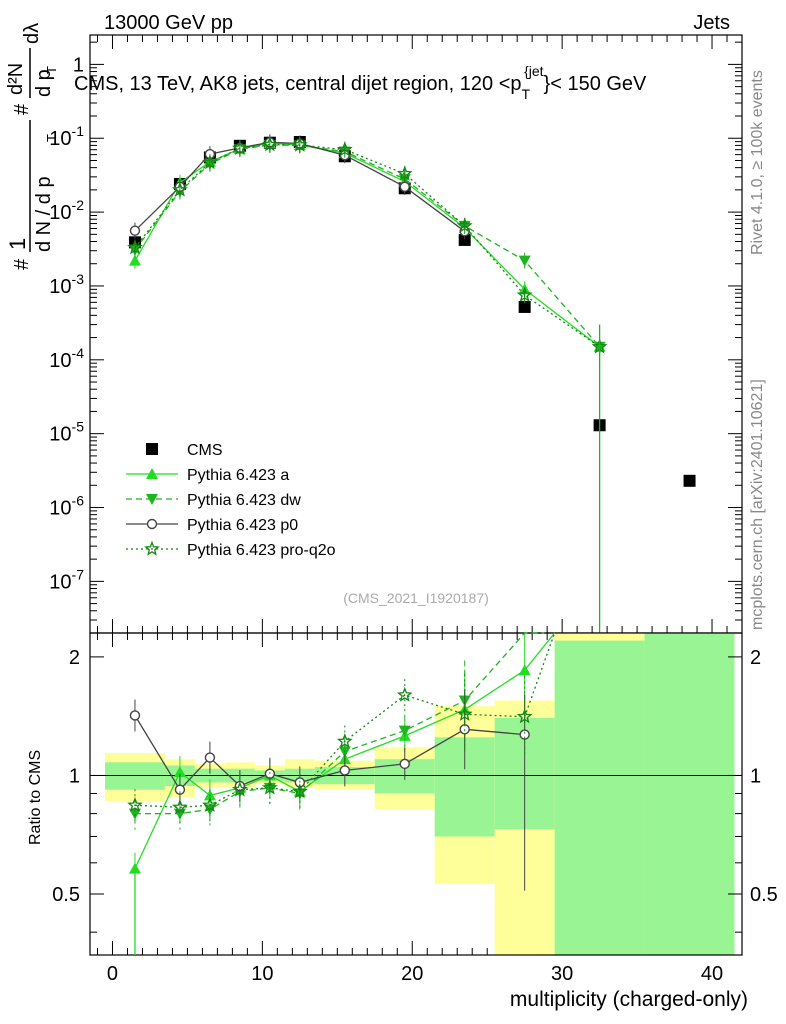 The image size is (786, 1024). I want to click on svg-text: T, so click(51, 70).